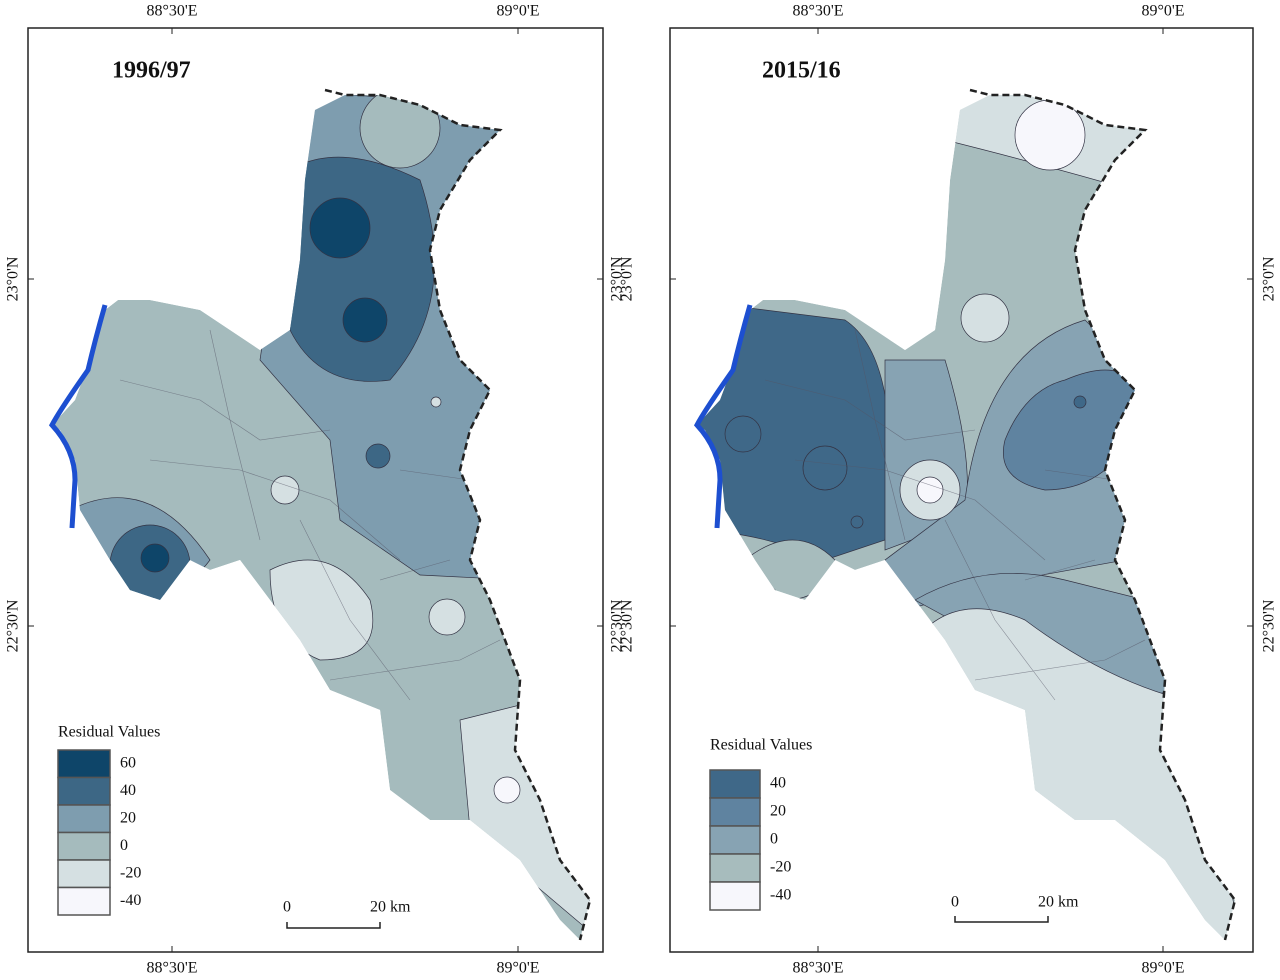  What do you see at coordinates (151, 71) in the screenshot?
I see `panel-title: 1996/97` at bounding box center [151, 71].